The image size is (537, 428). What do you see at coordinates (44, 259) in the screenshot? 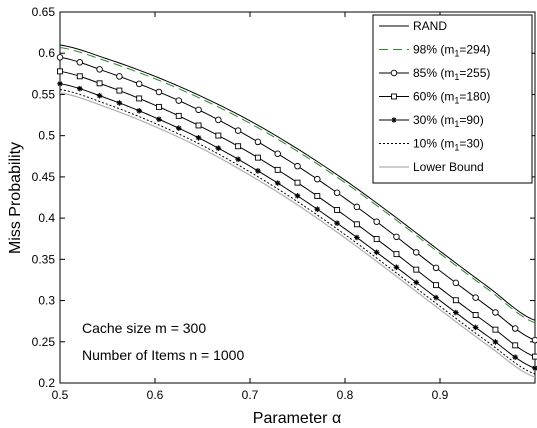
I see `y-tick-label: 0.35` at bounding box center [44, 259].